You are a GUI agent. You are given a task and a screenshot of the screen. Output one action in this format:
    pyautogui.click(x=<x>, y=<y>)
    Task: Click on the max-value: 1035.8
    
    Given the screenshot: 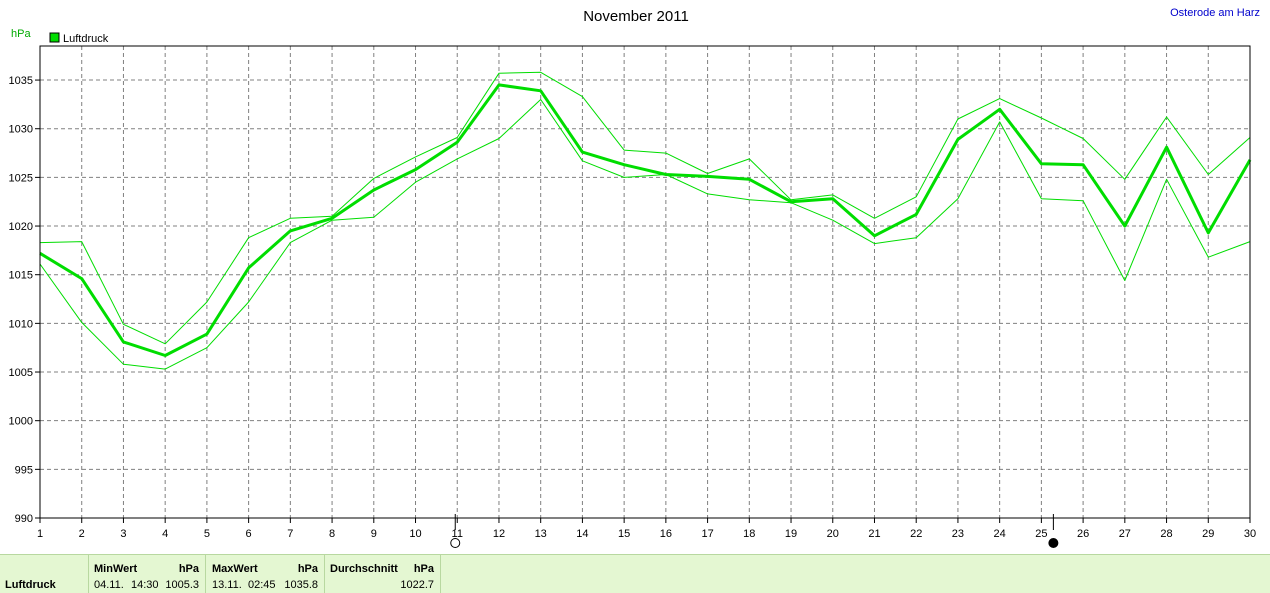 What is the action you would take?
    pyautogui.click(x=301, y=585)
    